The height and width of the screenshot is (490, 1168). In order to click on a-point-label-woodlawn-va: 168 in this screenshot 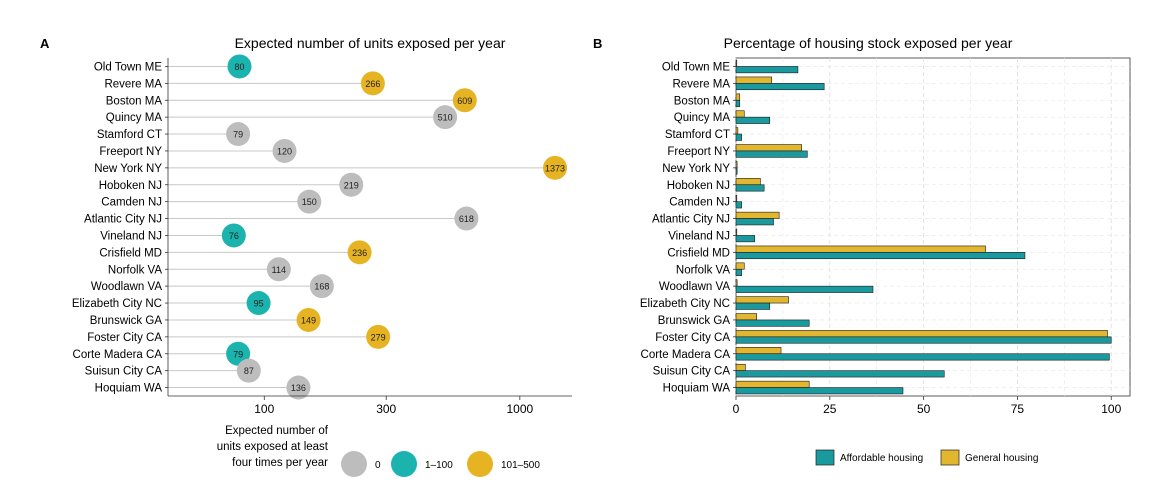, I will do `click(321, 287)`.